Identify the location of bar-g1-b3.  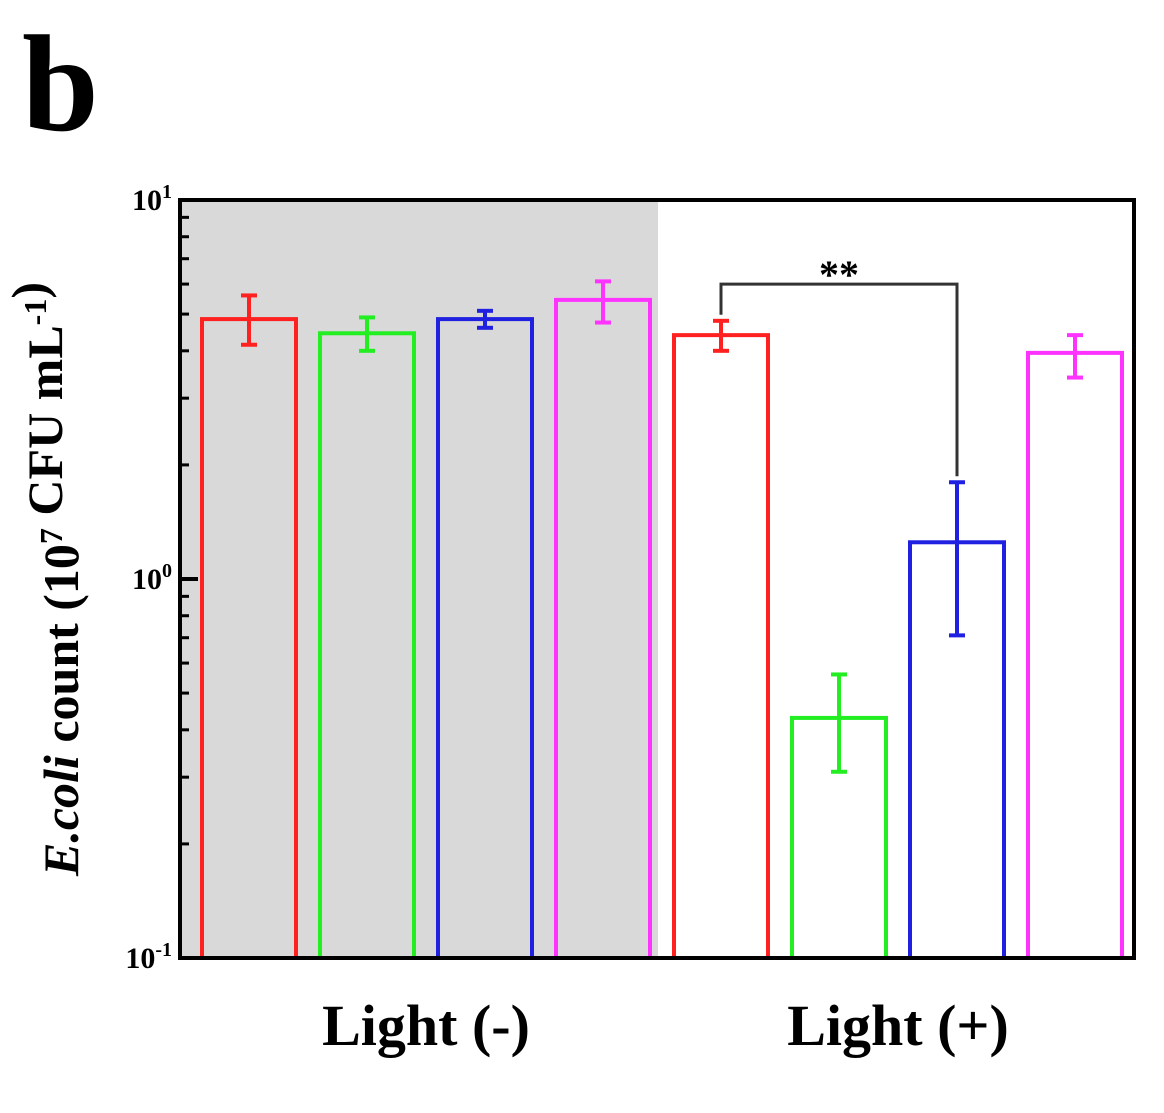
(1075, 655).